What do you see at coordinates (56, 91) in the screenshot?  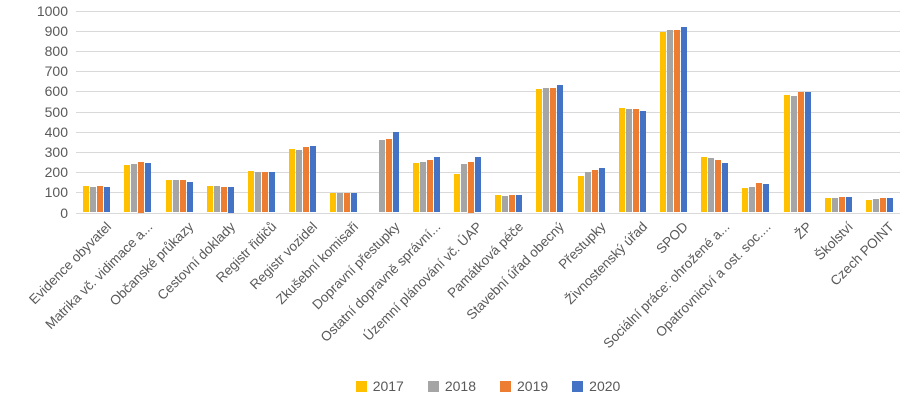 I see `y-tick-label: 600` at bounding box center [56, 91].